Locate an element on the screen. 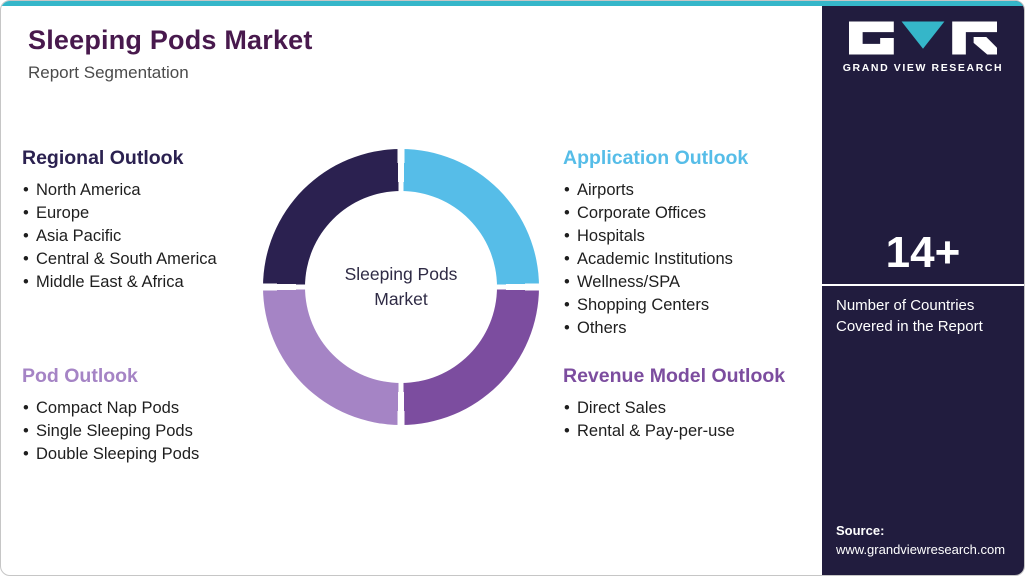 The image size is (1025, 576). donut-center-label: Sleeping Pods Market is located at coordinates (401, 286).